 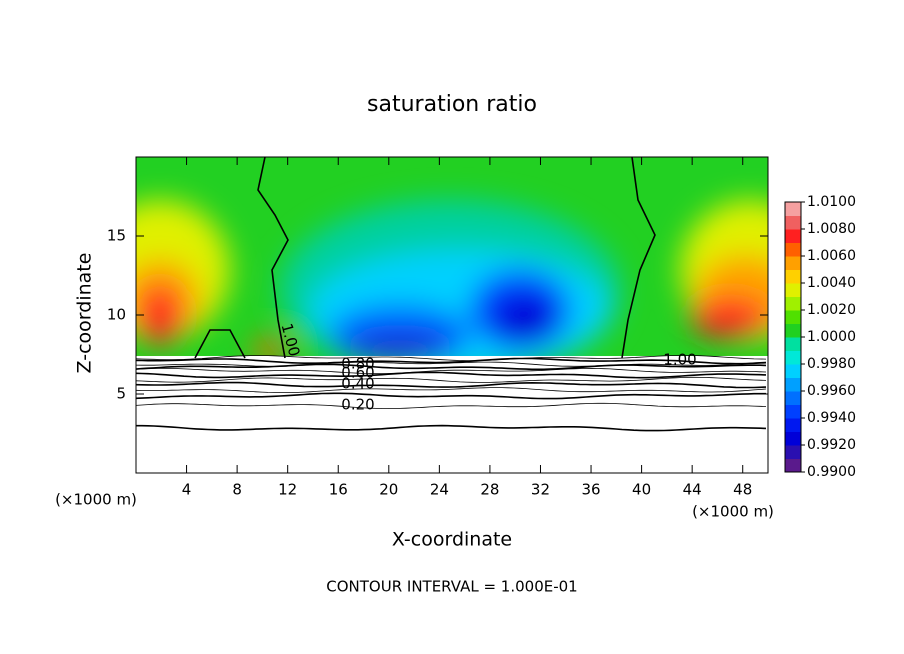 I want to click on y-tick-label: 10, so click(x=116, y=315).